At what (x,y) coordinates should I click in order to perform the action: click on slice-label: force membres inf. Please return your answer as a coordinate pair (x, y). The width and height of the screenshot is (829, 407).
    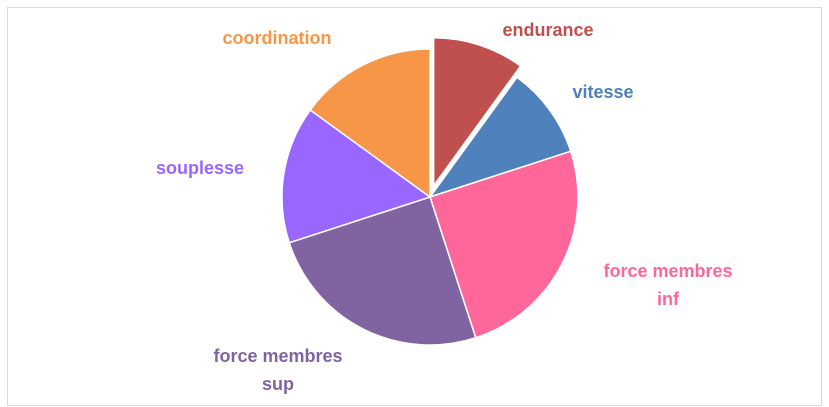
    Looking at the image, I should click on (668, 285).